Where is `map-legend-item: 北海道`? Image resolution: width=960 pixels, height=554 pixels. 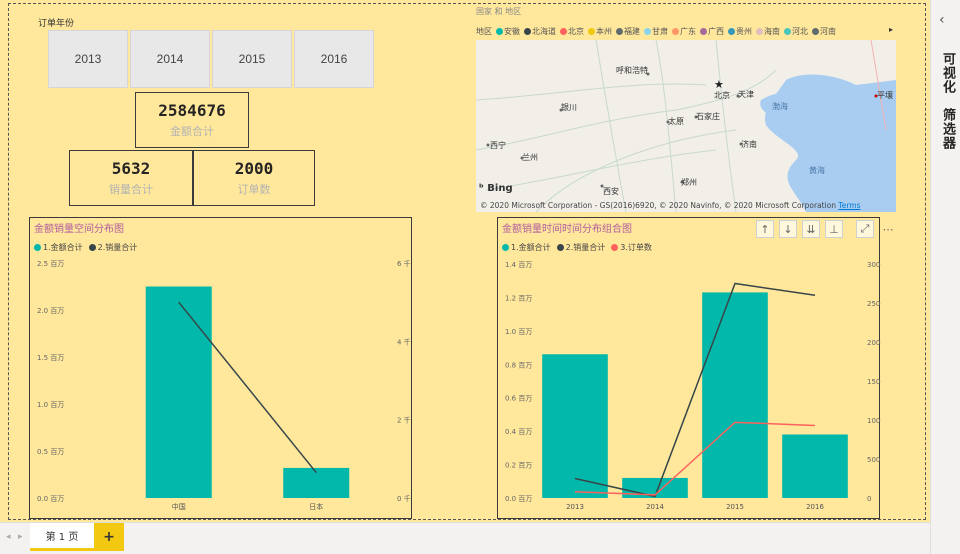 map-legend-item: 北海道 is located at coordinates (540, 31).